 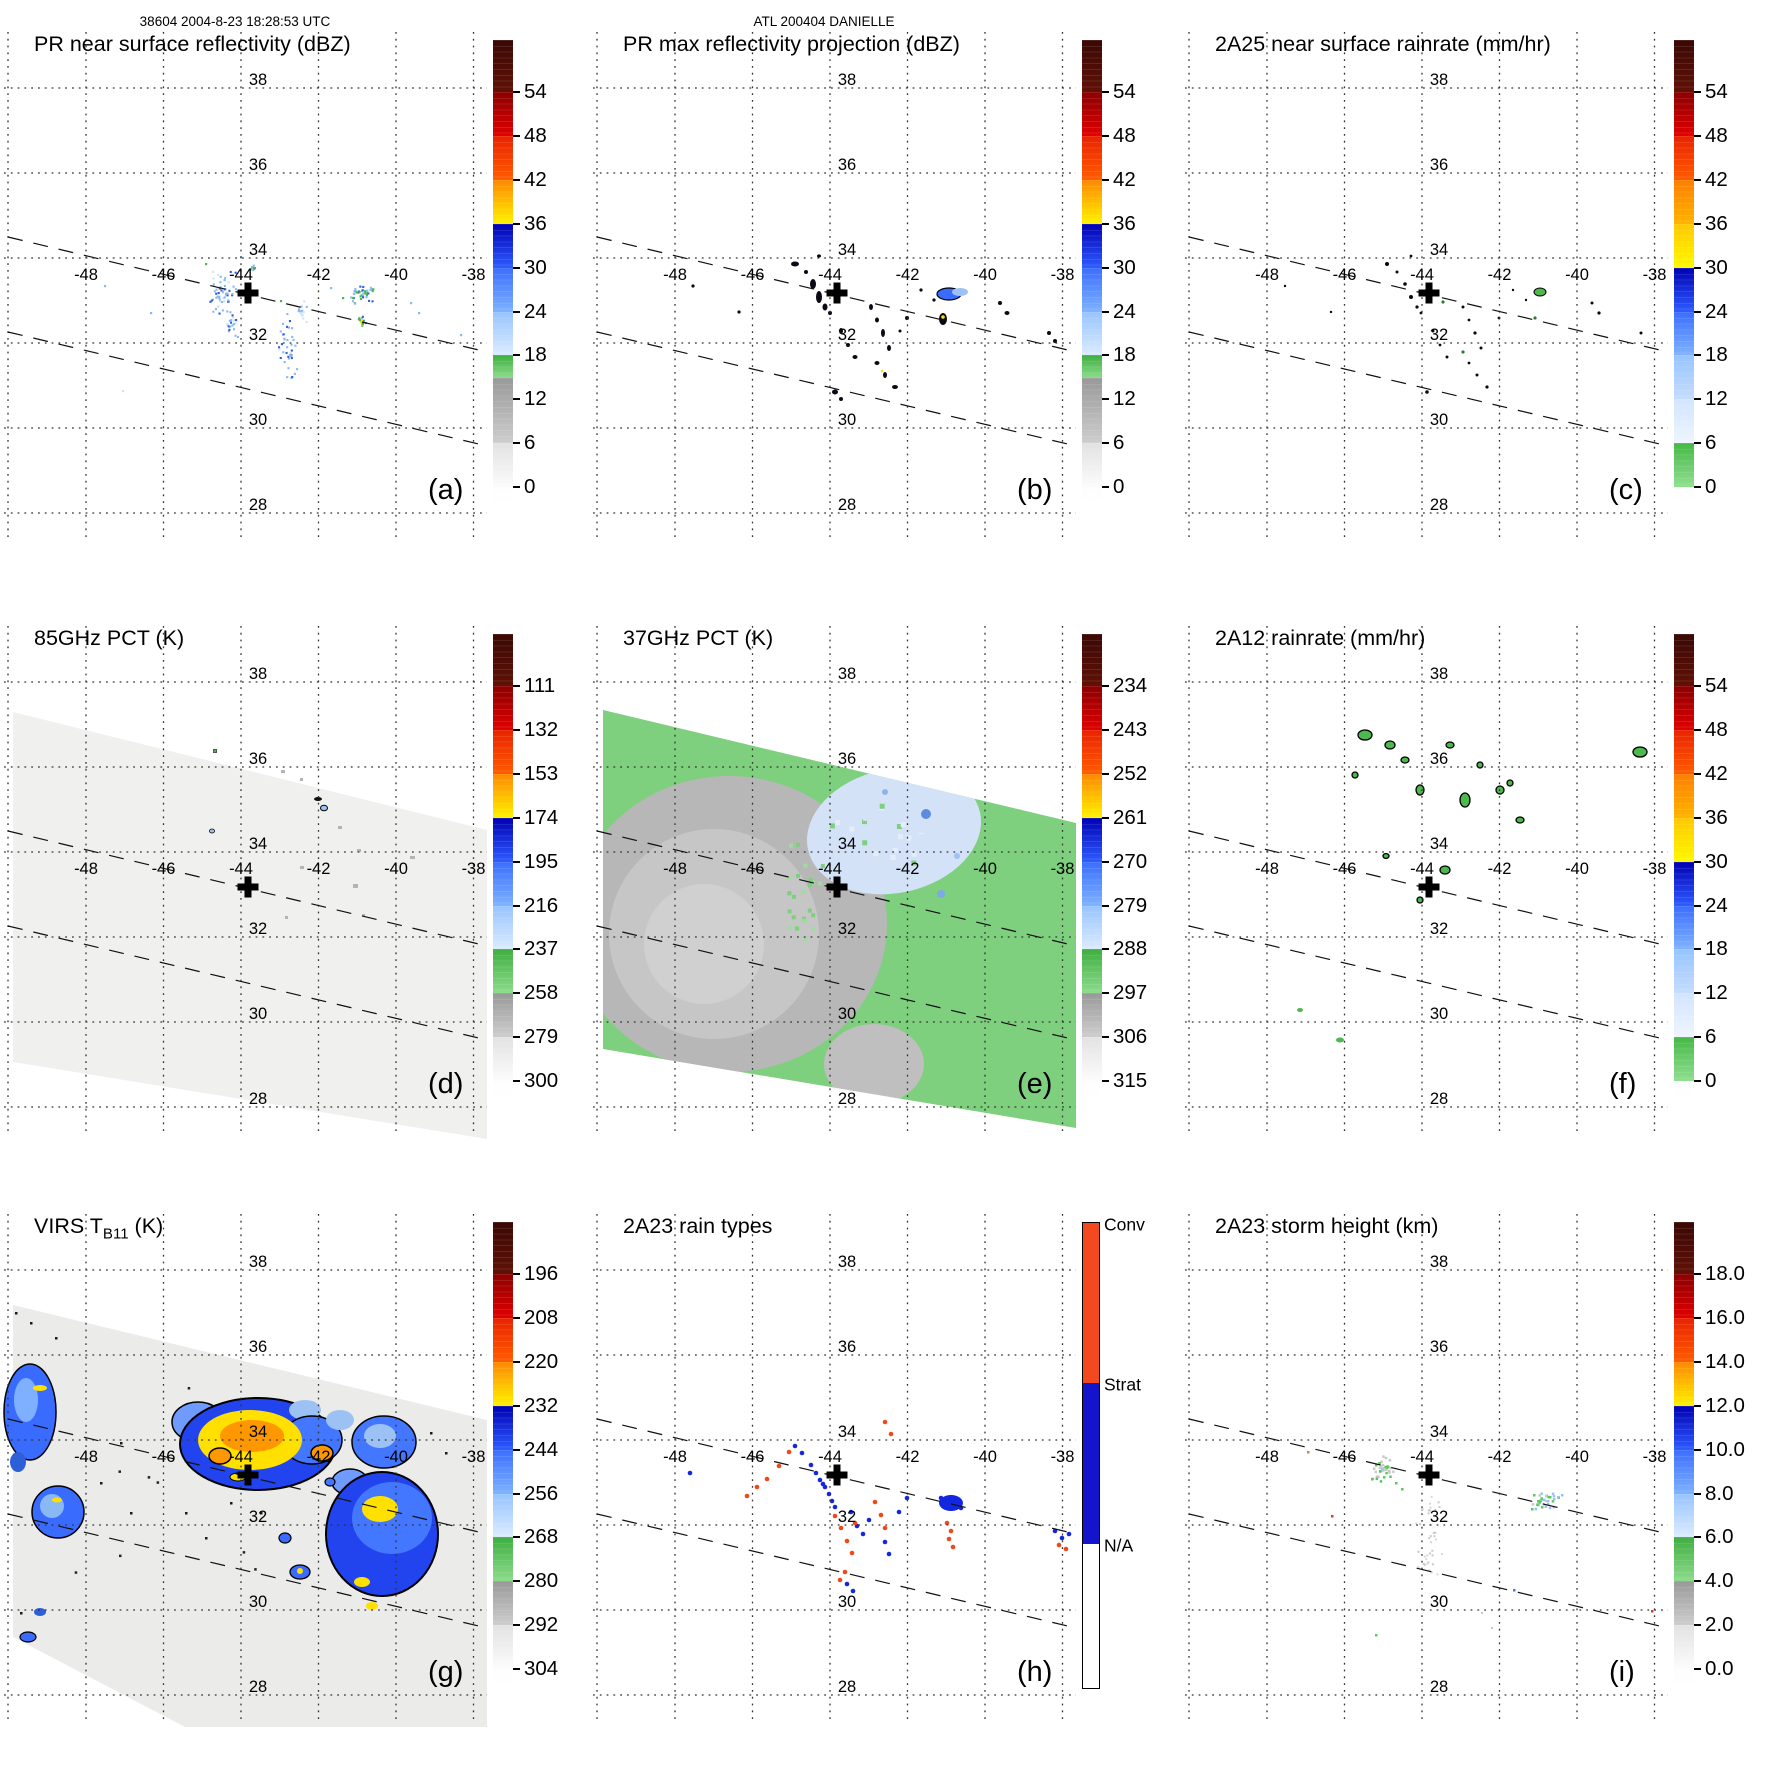 I want to click on storm-center-marker, so click(x=1429, y=887).